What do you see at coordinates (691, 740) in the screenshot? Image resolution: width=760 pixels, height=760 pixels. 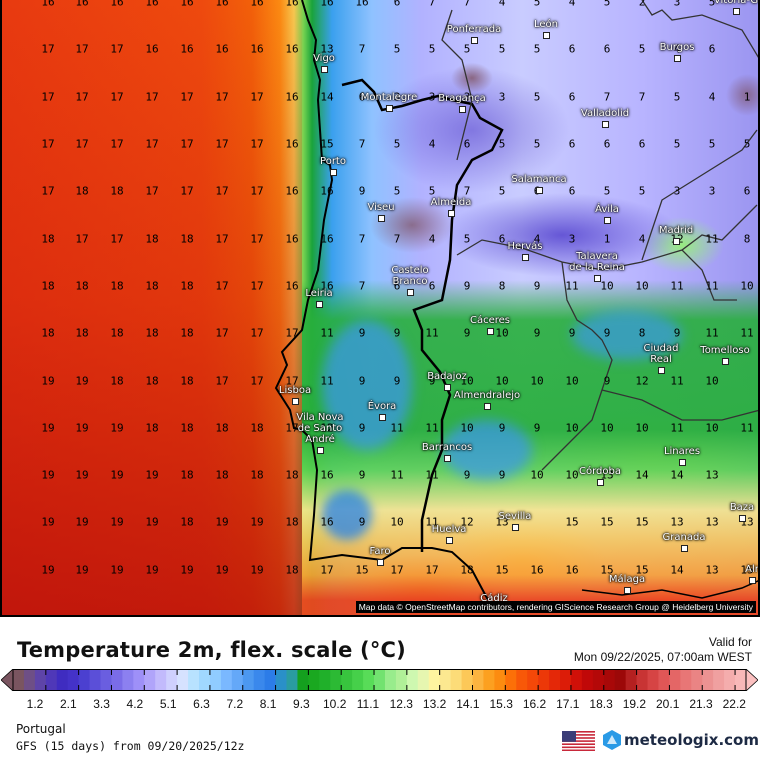 I see `brand-name: meteologix.com` at bounding box center [691, 740].